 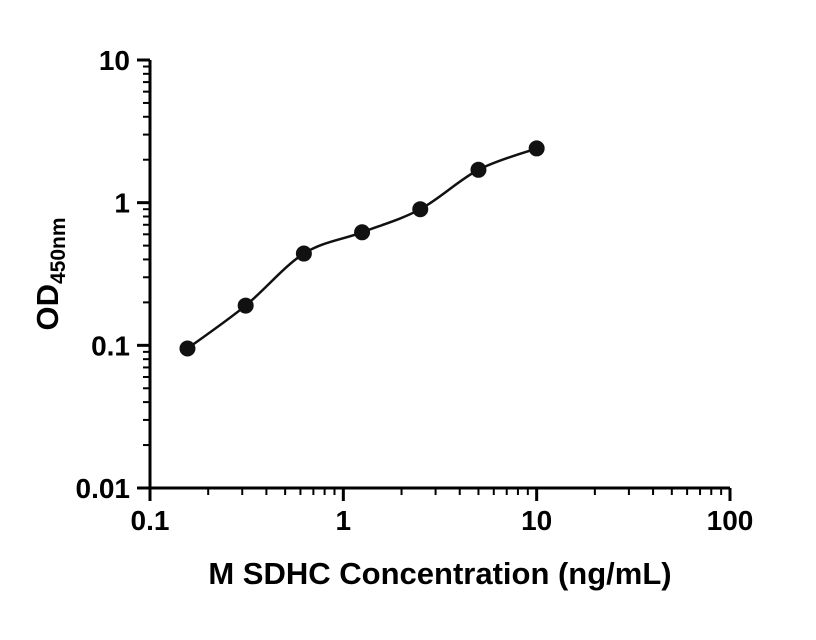 I want to click on fit-curve, so click(x=362, y=248).